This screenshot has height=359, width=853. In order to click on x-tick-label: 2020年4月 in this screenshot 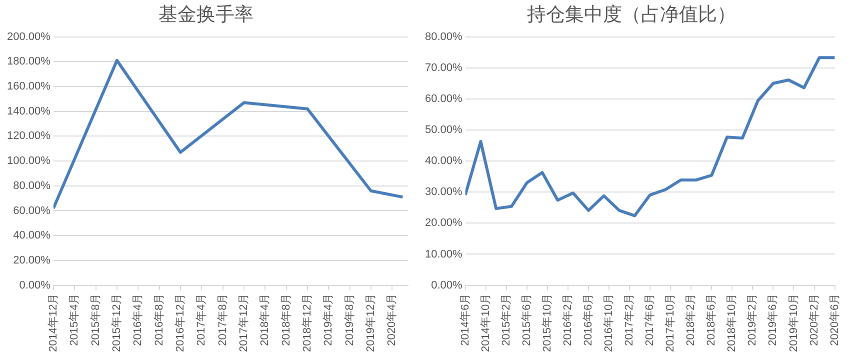, I will do `click(392, 319)`.